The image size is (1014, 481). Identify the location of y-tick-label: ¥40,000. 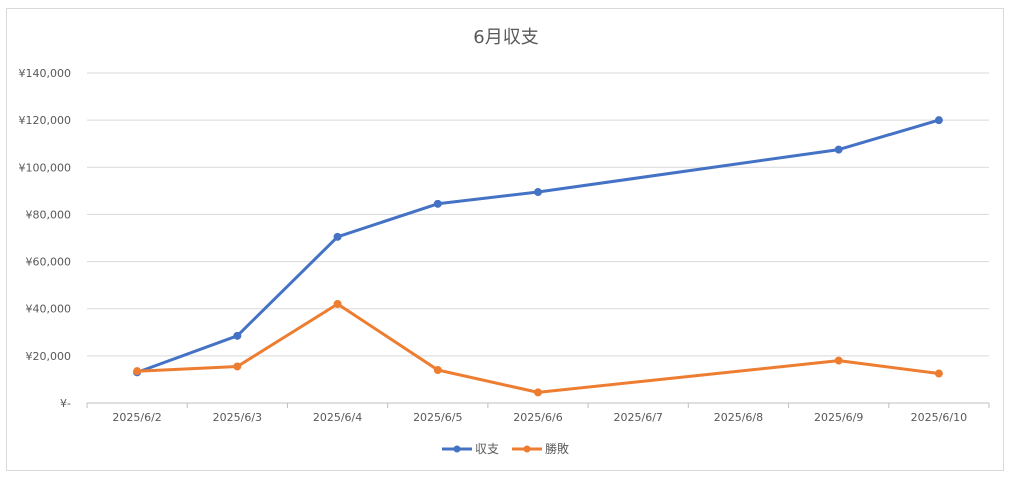
(49, 309).